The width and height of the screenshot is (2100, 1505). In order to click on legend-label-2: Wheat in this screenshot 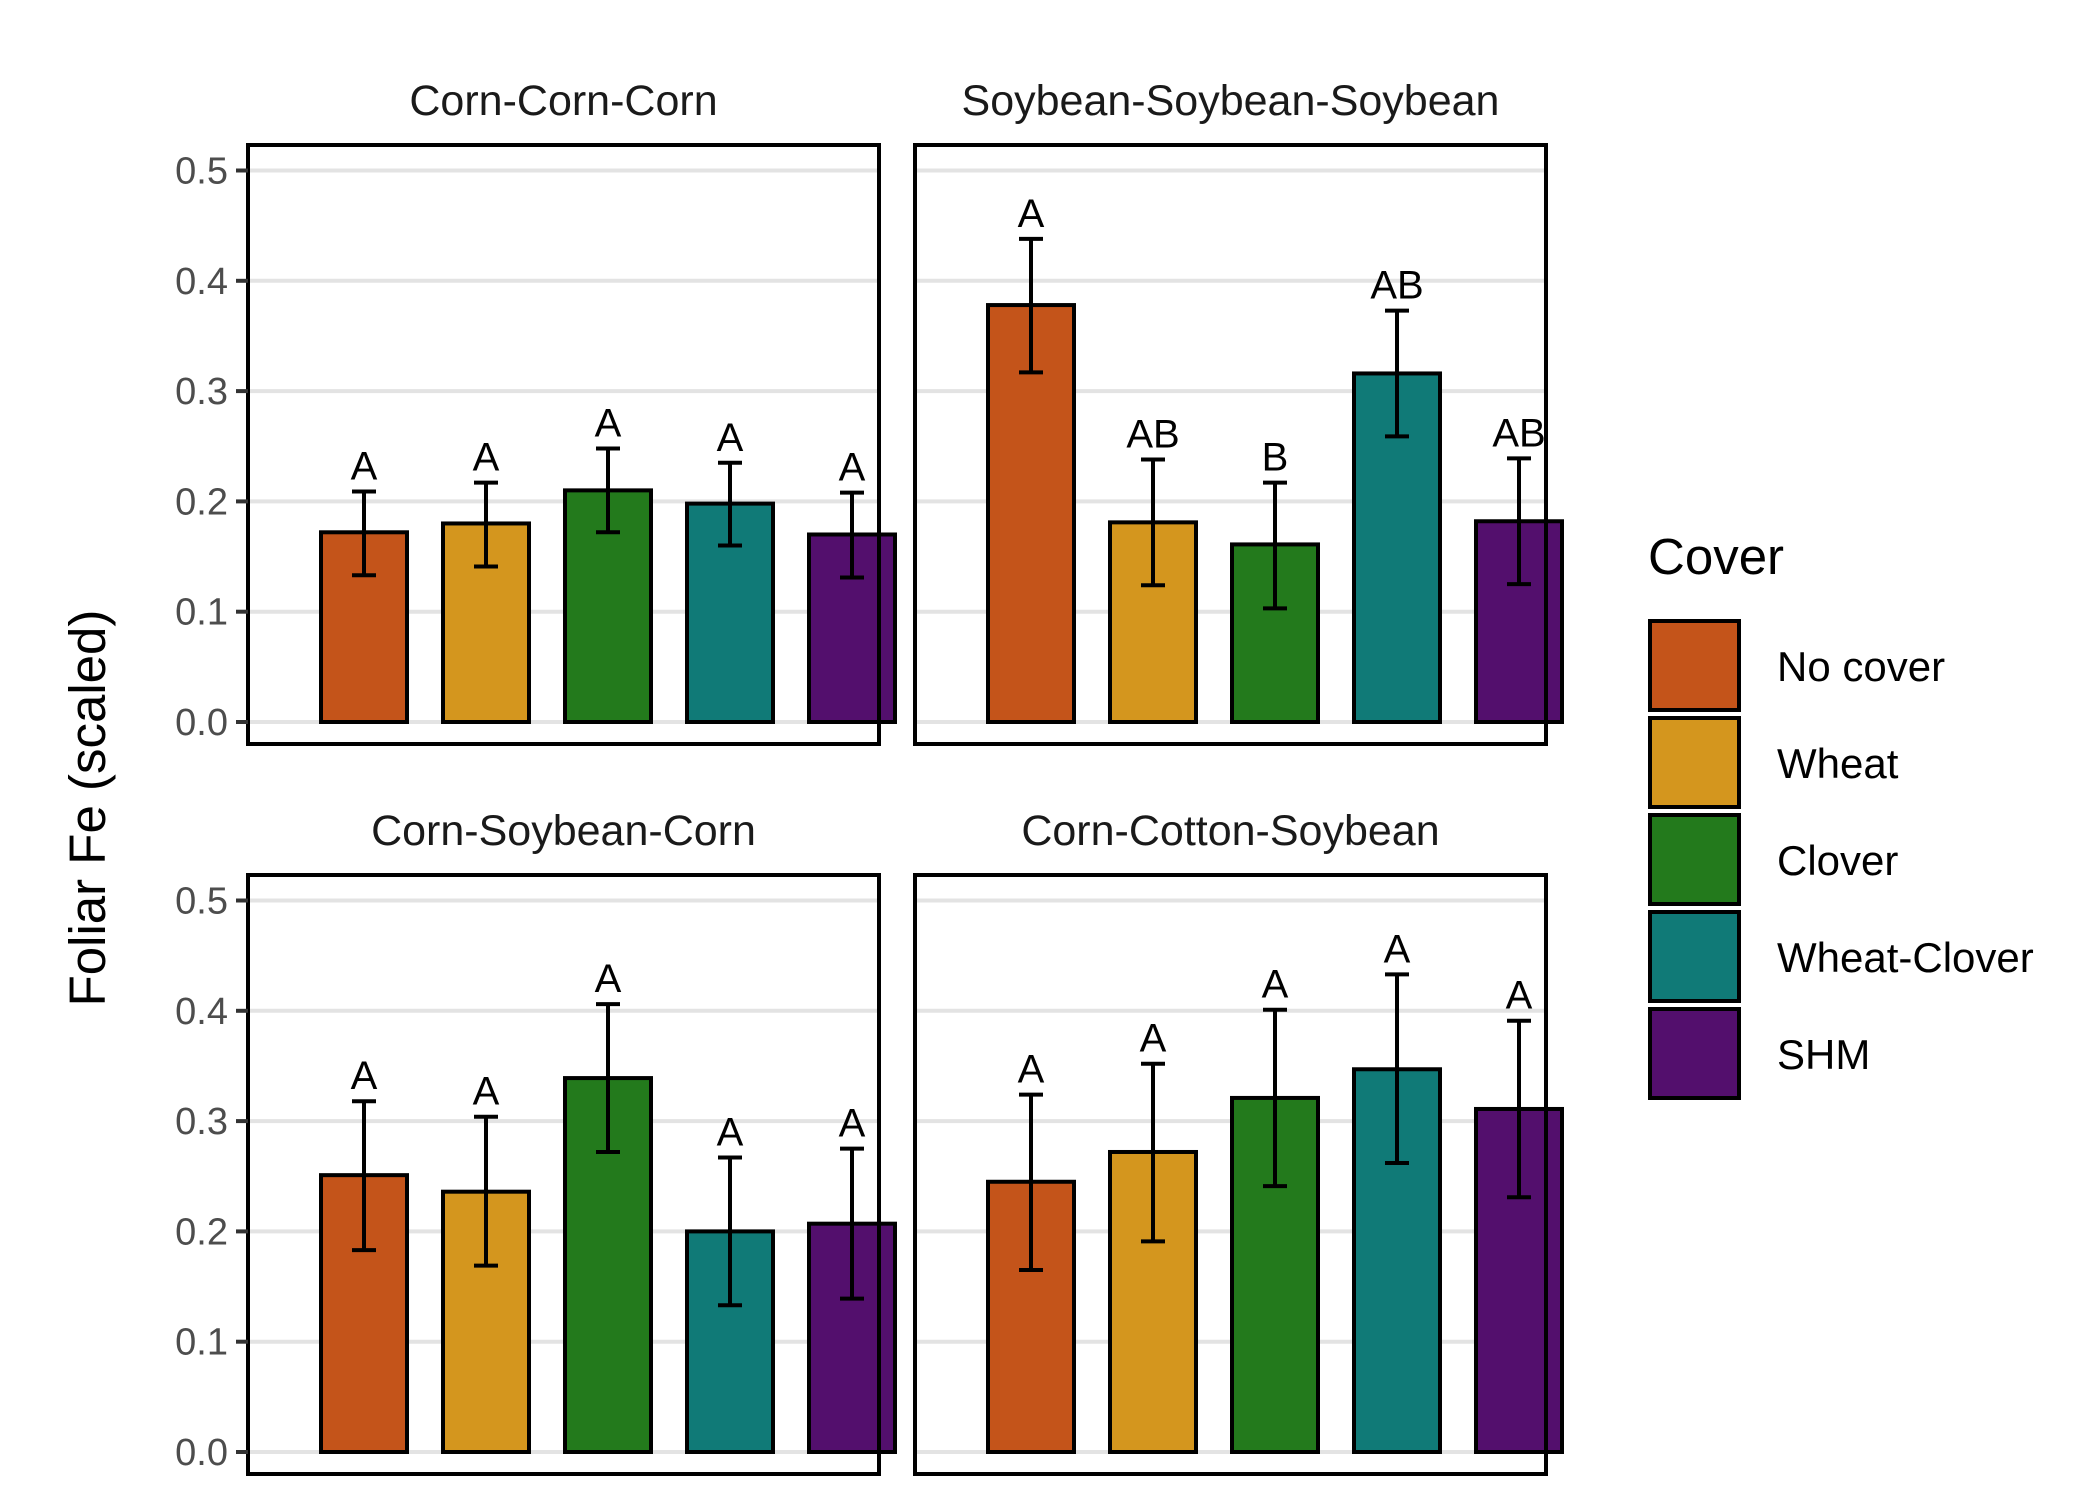, I will do `click(1838, 763)`.